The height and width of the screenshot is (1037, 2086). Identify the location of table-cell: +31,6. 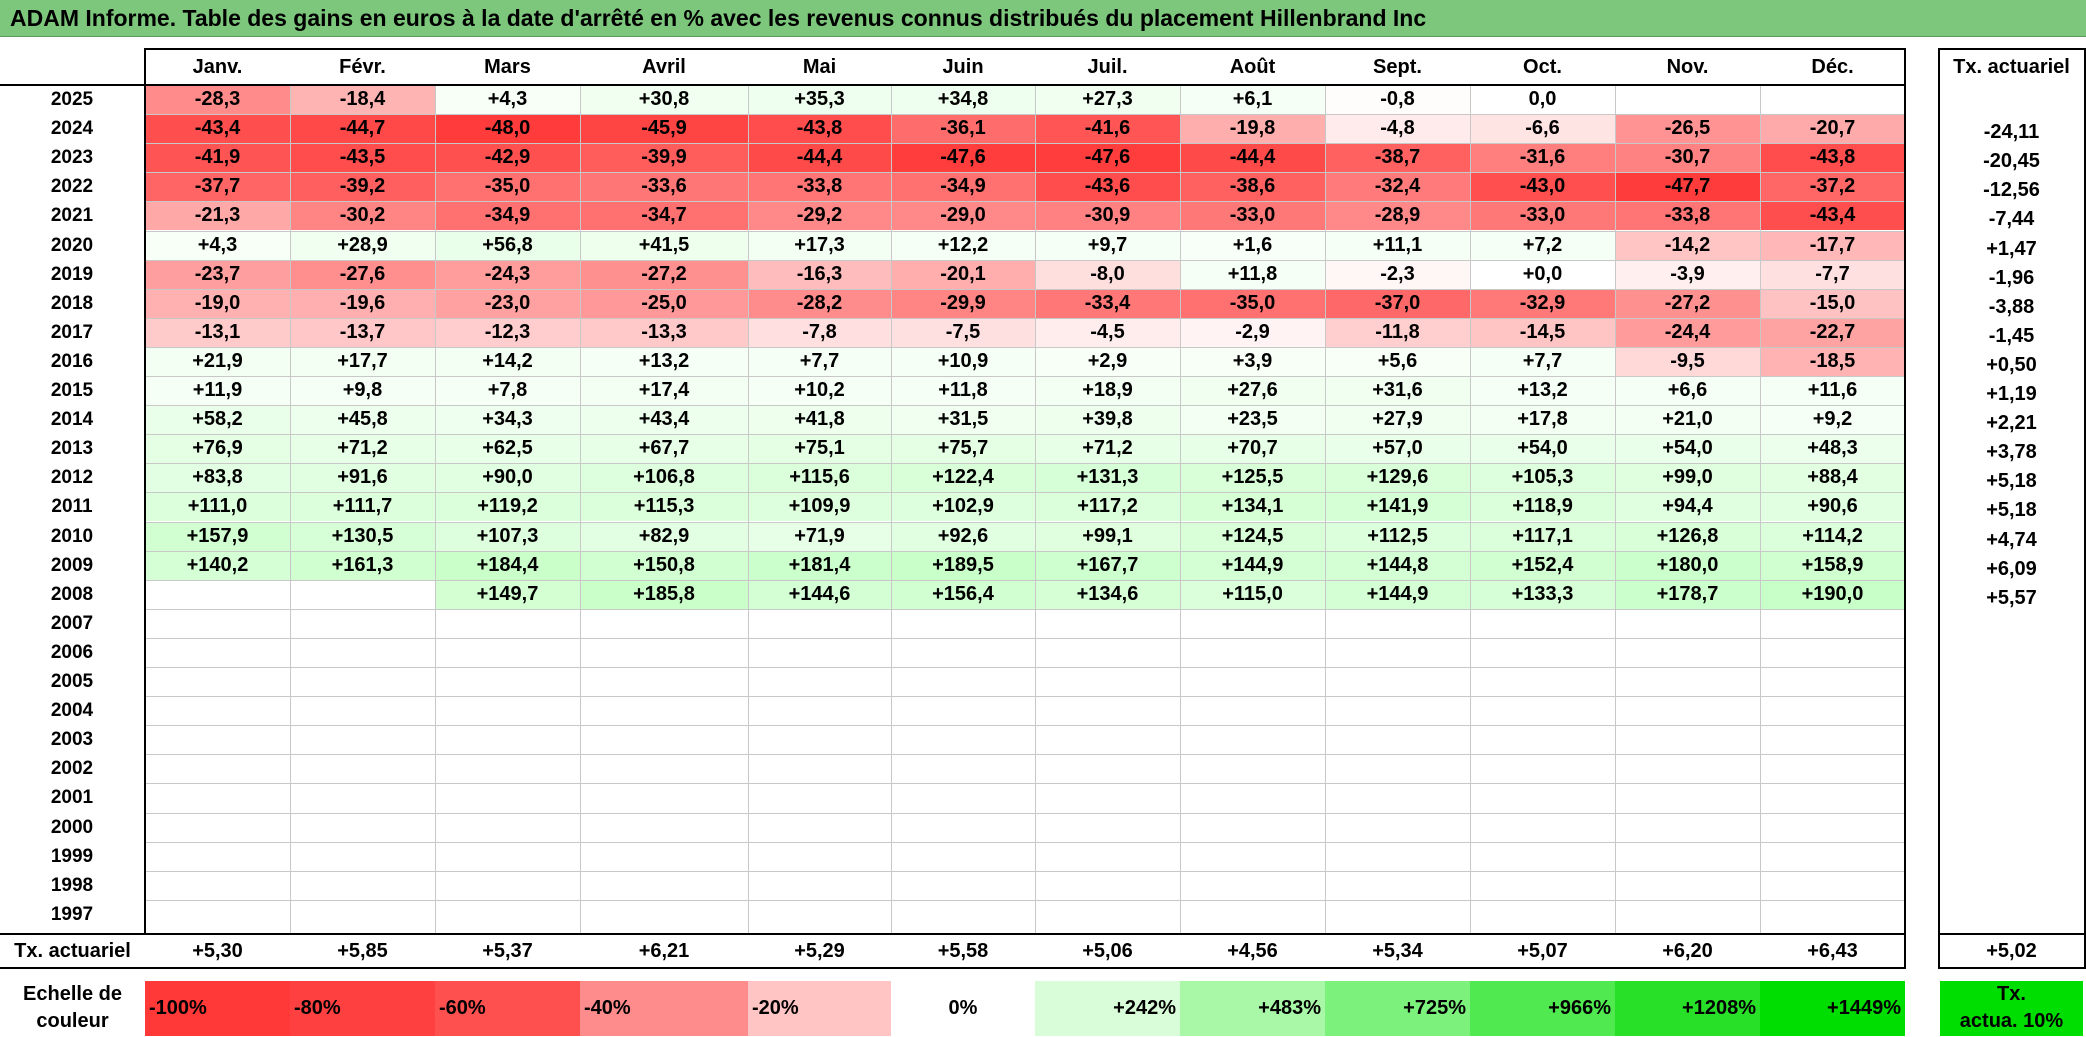
(1397, 391).